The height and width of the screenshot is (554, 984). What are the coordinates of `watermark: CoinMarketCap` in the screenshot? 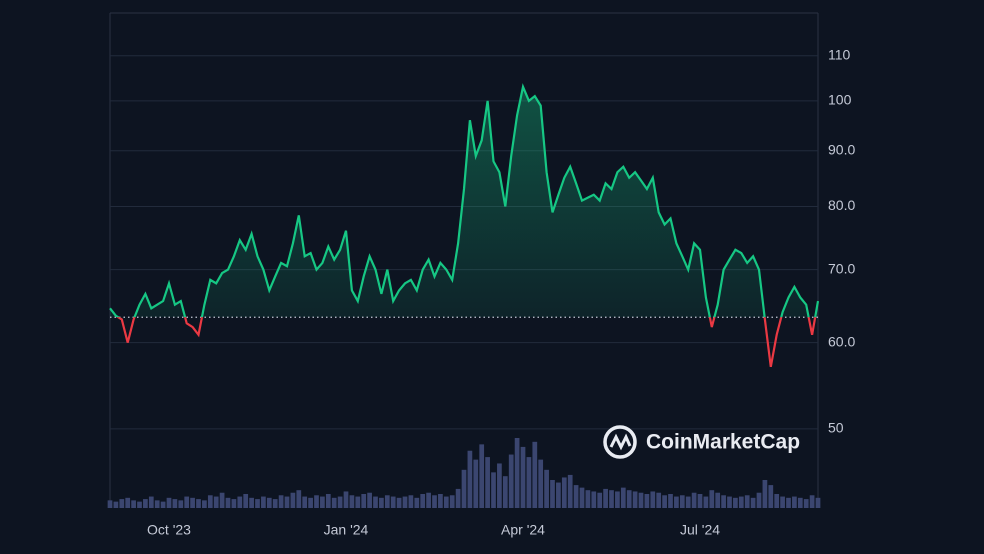 It's located at (701, 442).